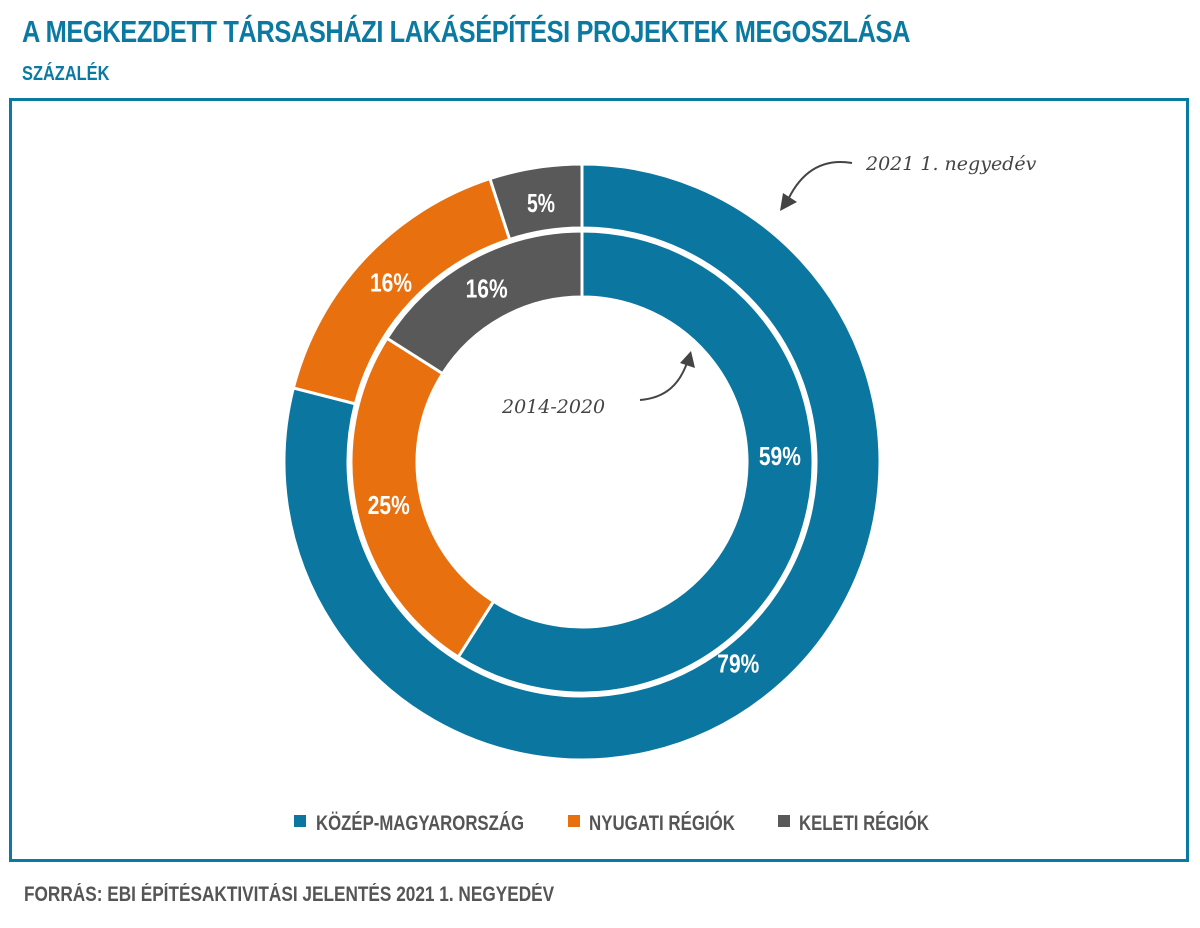 The image size is (1200, 928). What do you see at coordinates (662, 823) in the screenshot?
I see `legend-label-nyugati: NYUGATI RÉGIÓK` at bounding box center [662, 823].